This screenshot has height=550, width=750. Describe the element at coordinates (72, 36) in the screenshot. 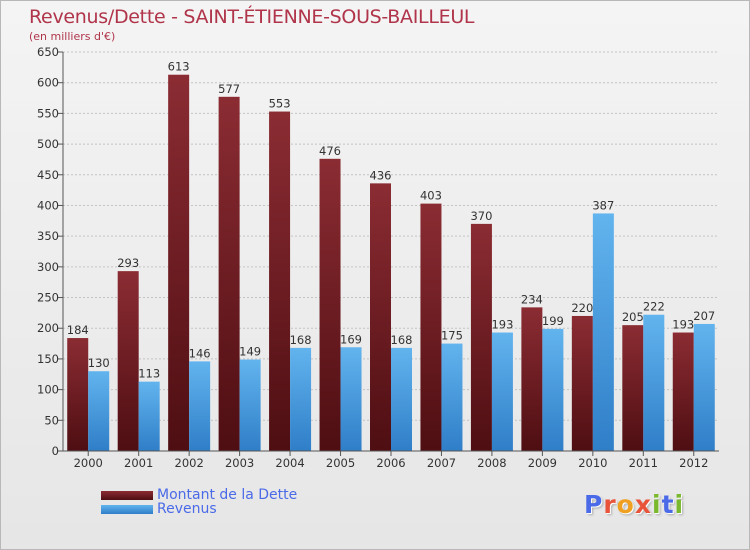

I see `chart-subtitle: (en milliers d'€)` at that location.